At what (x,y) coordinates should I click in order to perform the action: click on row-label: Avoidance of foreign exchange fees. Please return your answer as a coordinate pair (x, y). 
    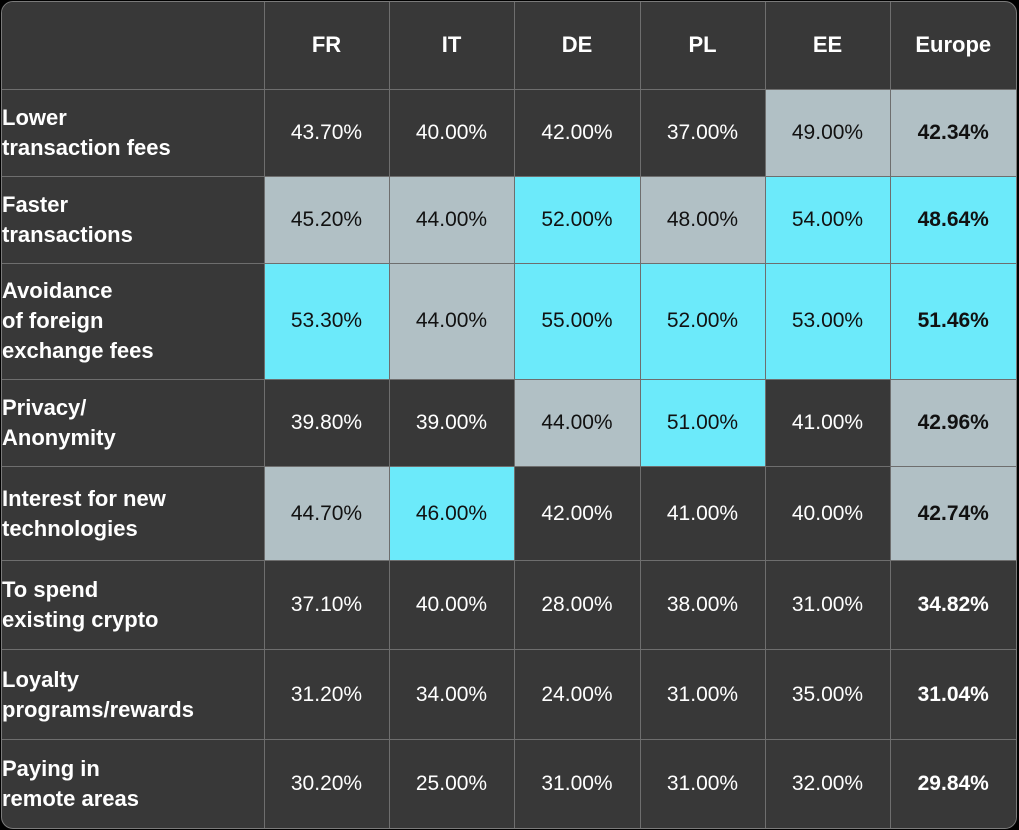
    Looking at the image, I should click on (133, 321).